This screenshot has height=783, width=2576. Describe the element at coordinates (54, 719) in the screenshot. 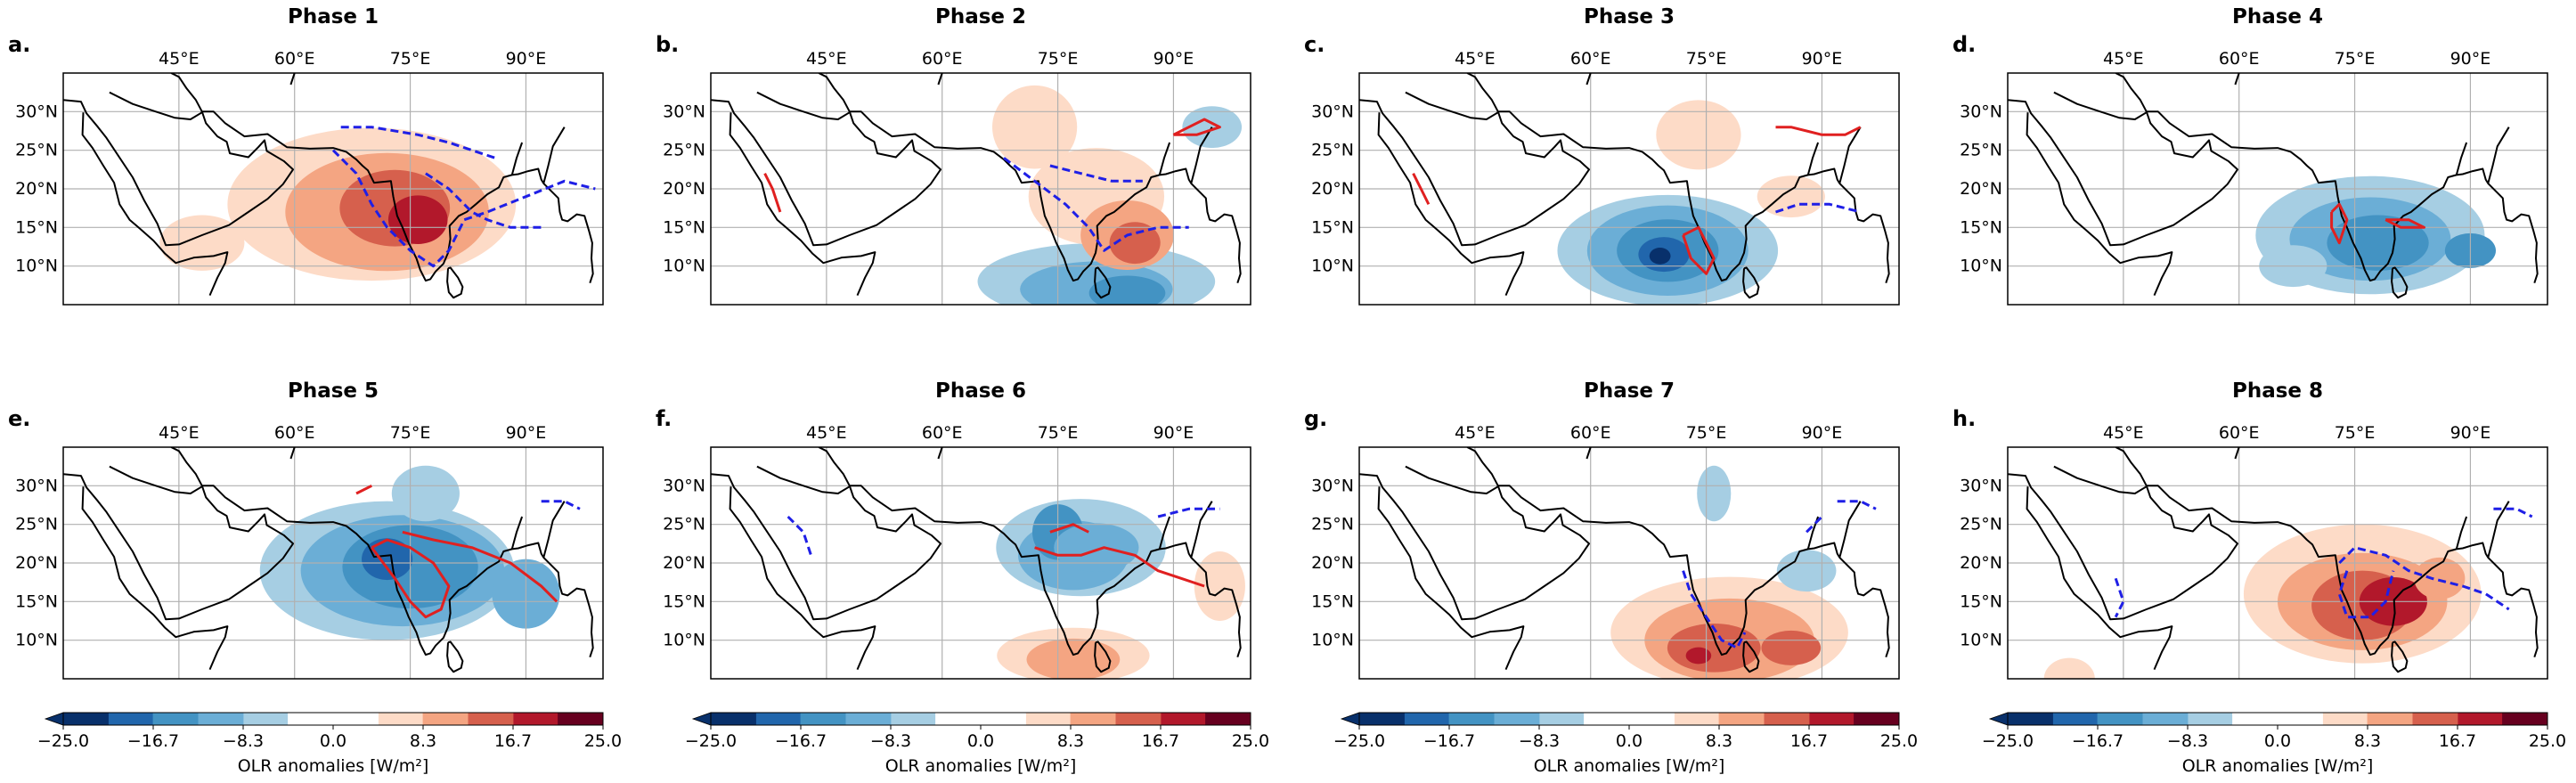

I see `colorbar-extend-arrow` at that location.